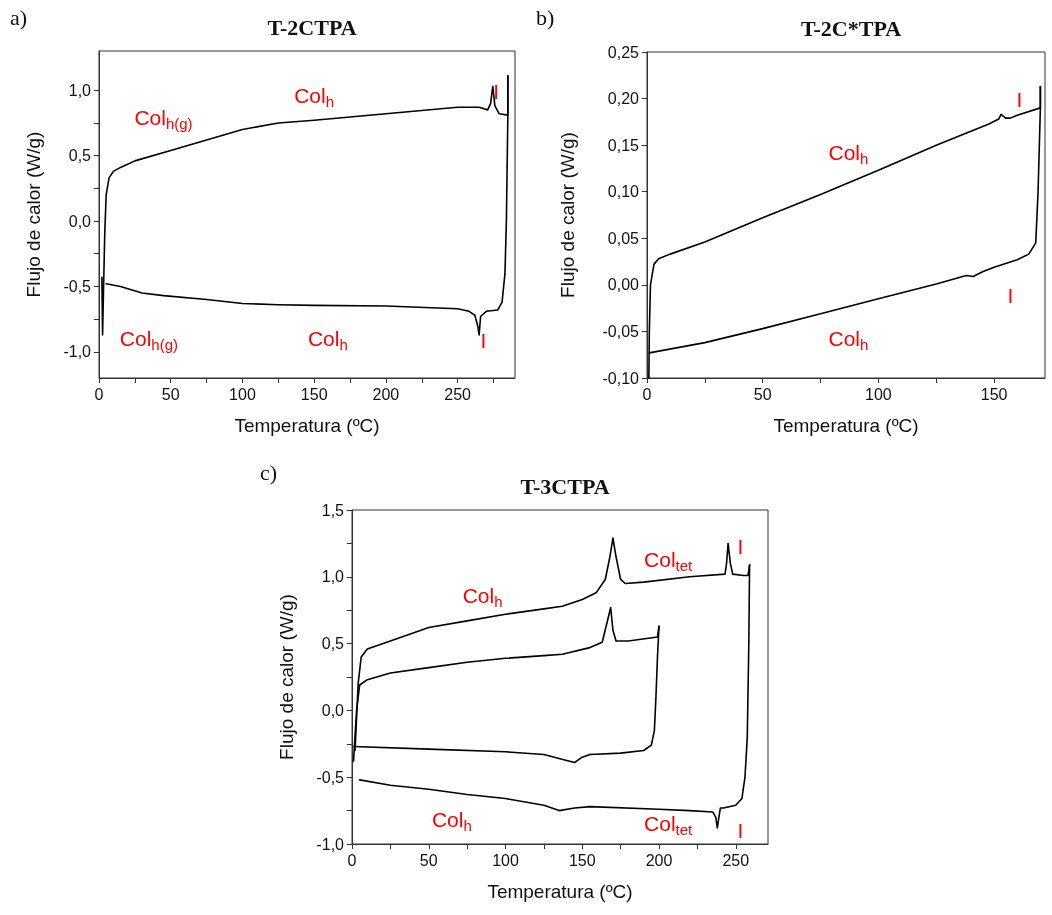 This screenshot has width=1052, height=915. I want to click on y-tick-label: 0,15, so click(623, 145).